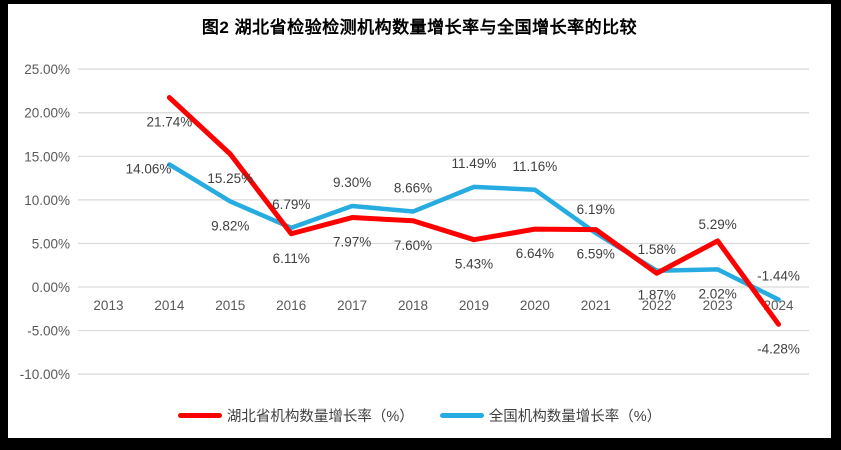  Describe the element at coordinates (108, 305) in the screenshot. I see `x-axis-tick-label: 2013` at that location.